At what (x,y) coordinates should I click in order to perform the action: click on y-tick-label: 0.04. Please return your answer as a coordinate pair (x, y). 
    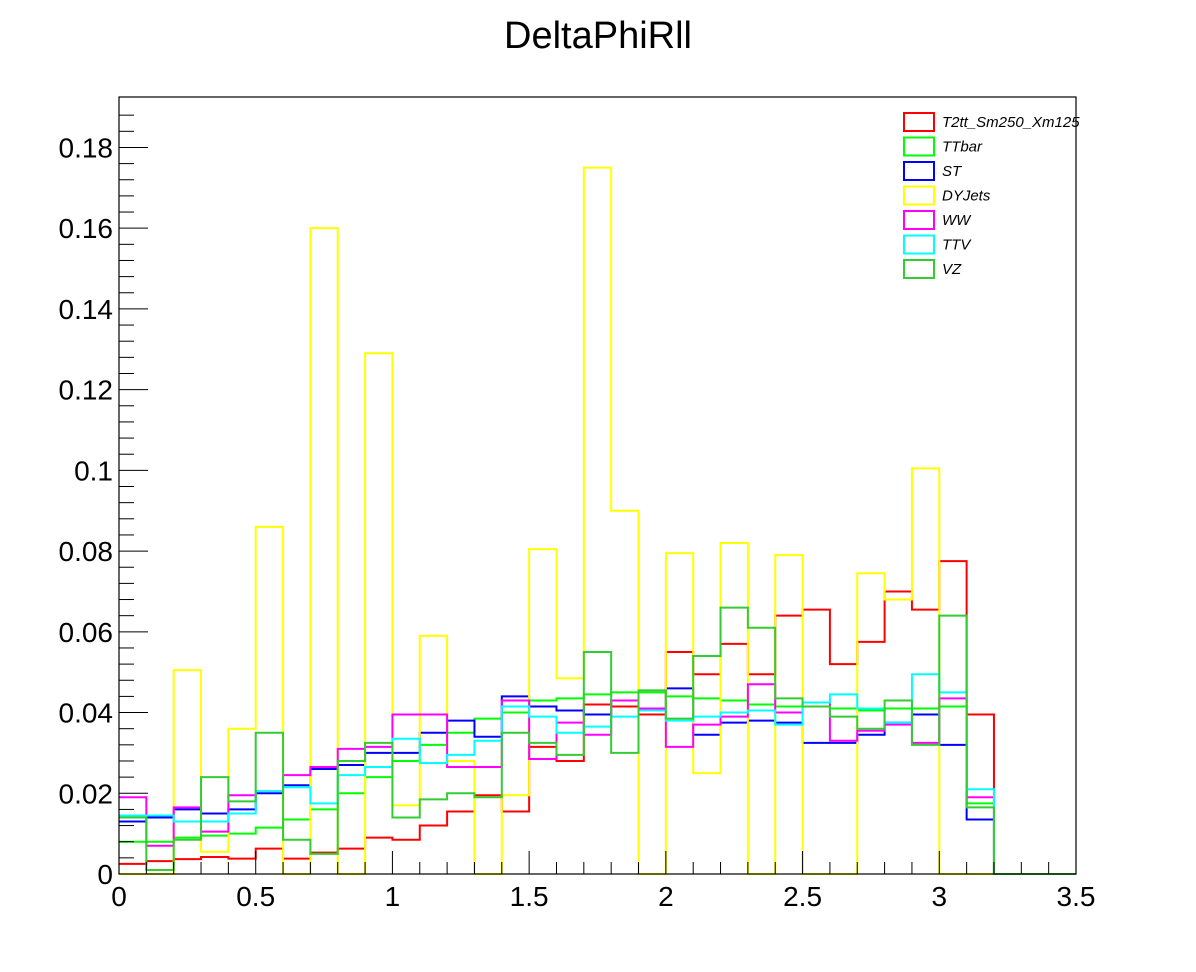
    Looking at the image, I should click on (86, 713).